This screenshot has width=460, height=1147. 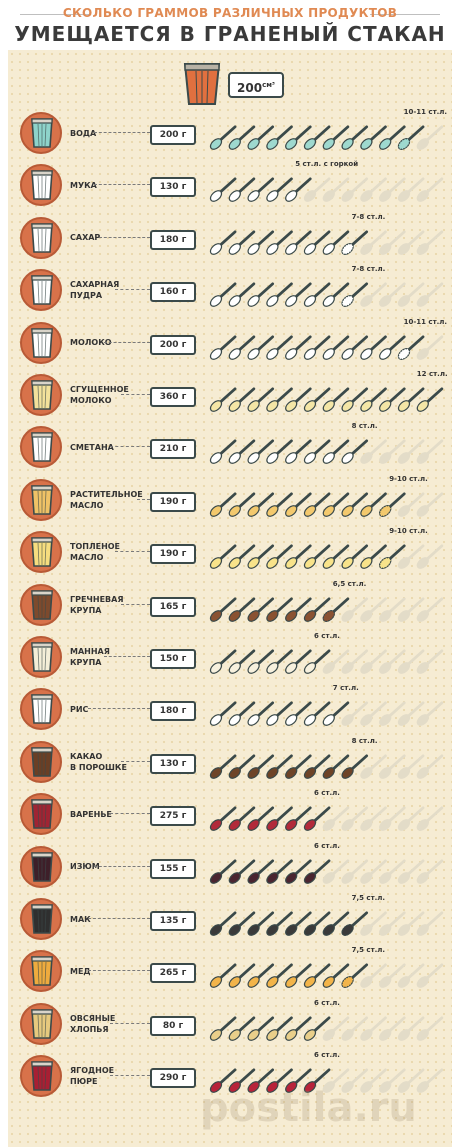 What do you see at coordinates (405, 14) in the screenshot?
I see `title-rule-right` at bounding box center [405, 14].